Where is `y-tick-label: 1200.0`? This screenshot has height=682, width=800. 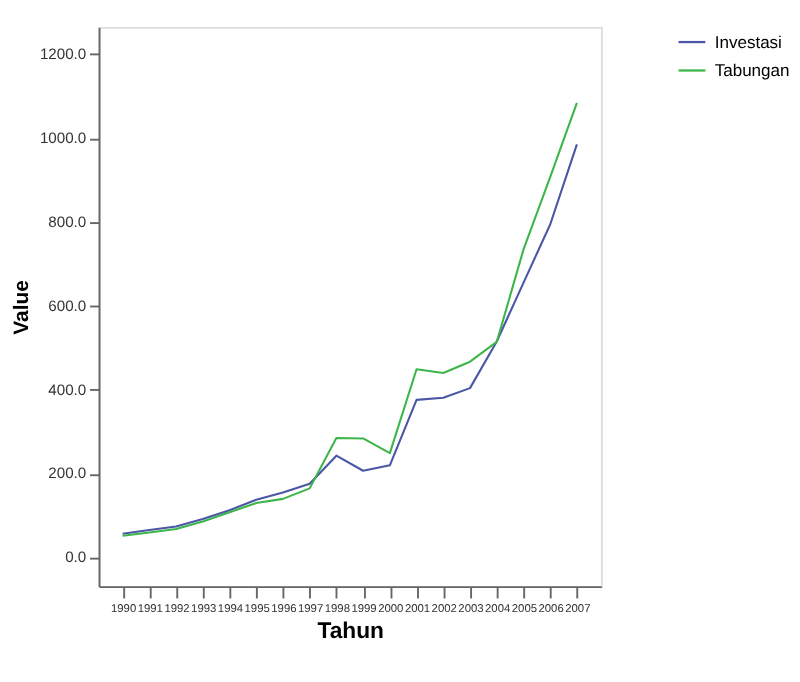
y-tick-label: 1200.0 is located at coordinates (63, 53).